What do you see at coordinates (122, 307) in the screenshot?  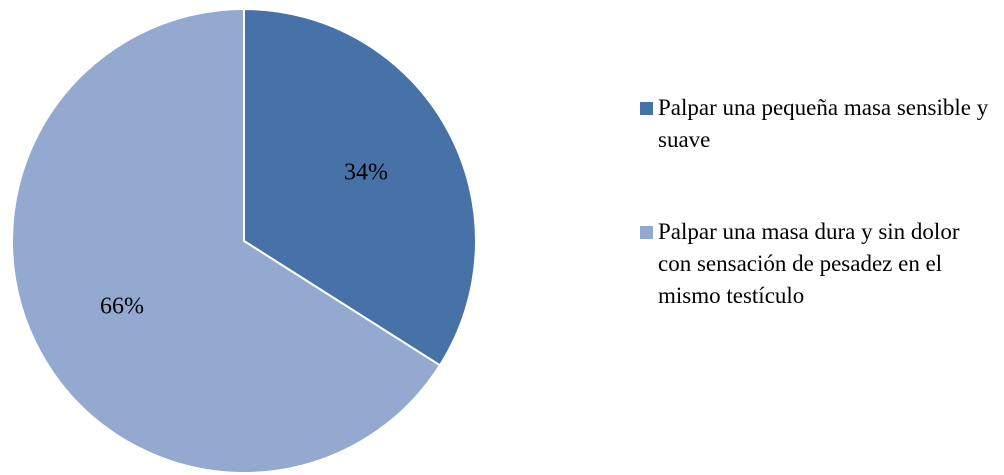 I see `data-label: 66%` at bounding box center [122, 307].